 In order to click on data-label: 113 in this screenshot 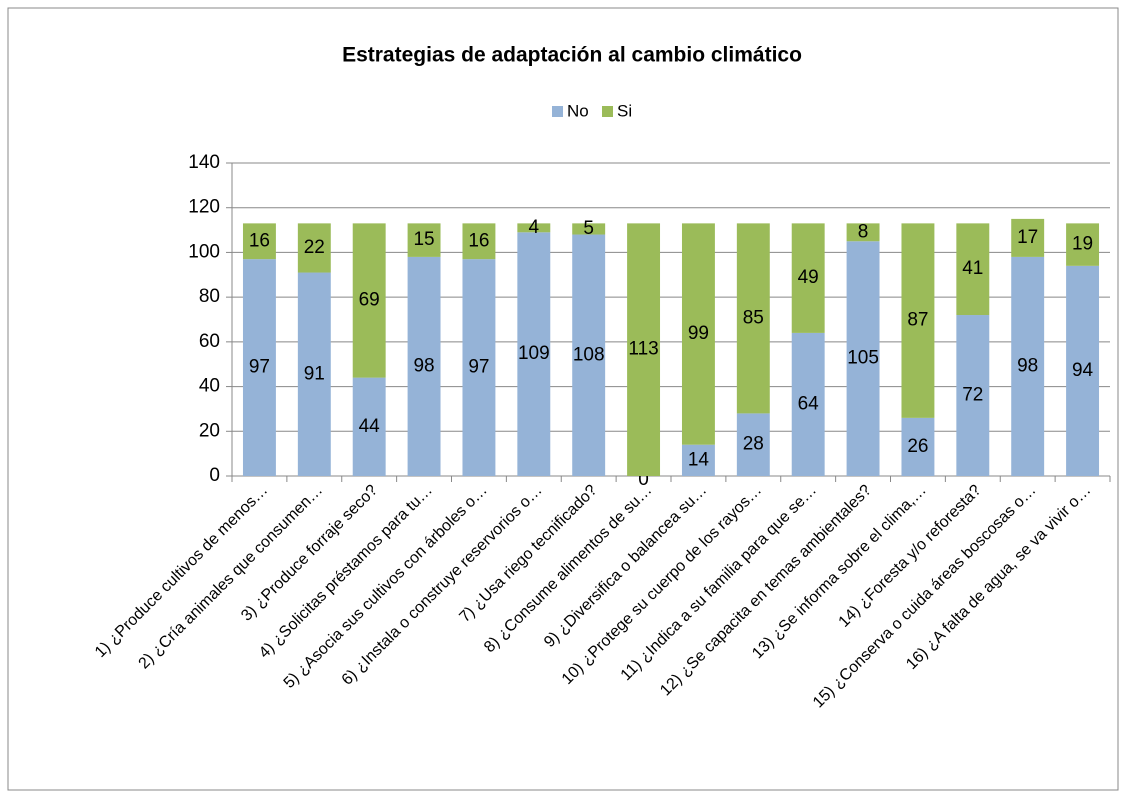, I will do `click(643, 349)`.